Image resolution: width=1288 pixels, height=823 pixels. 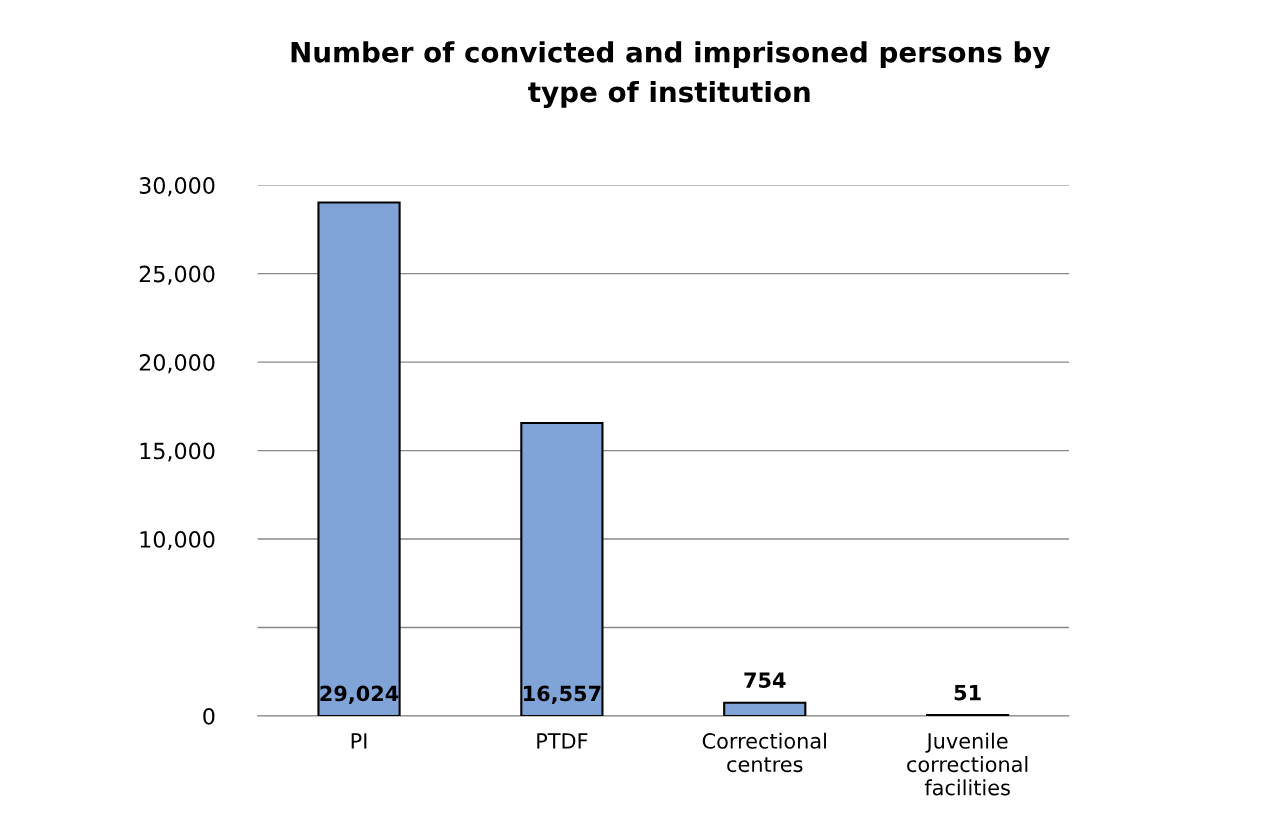 What do you see at coordinates (562, 741) in the screenshot?
I see `x-tick-label: PTDF` at bounding box center [562, 741].